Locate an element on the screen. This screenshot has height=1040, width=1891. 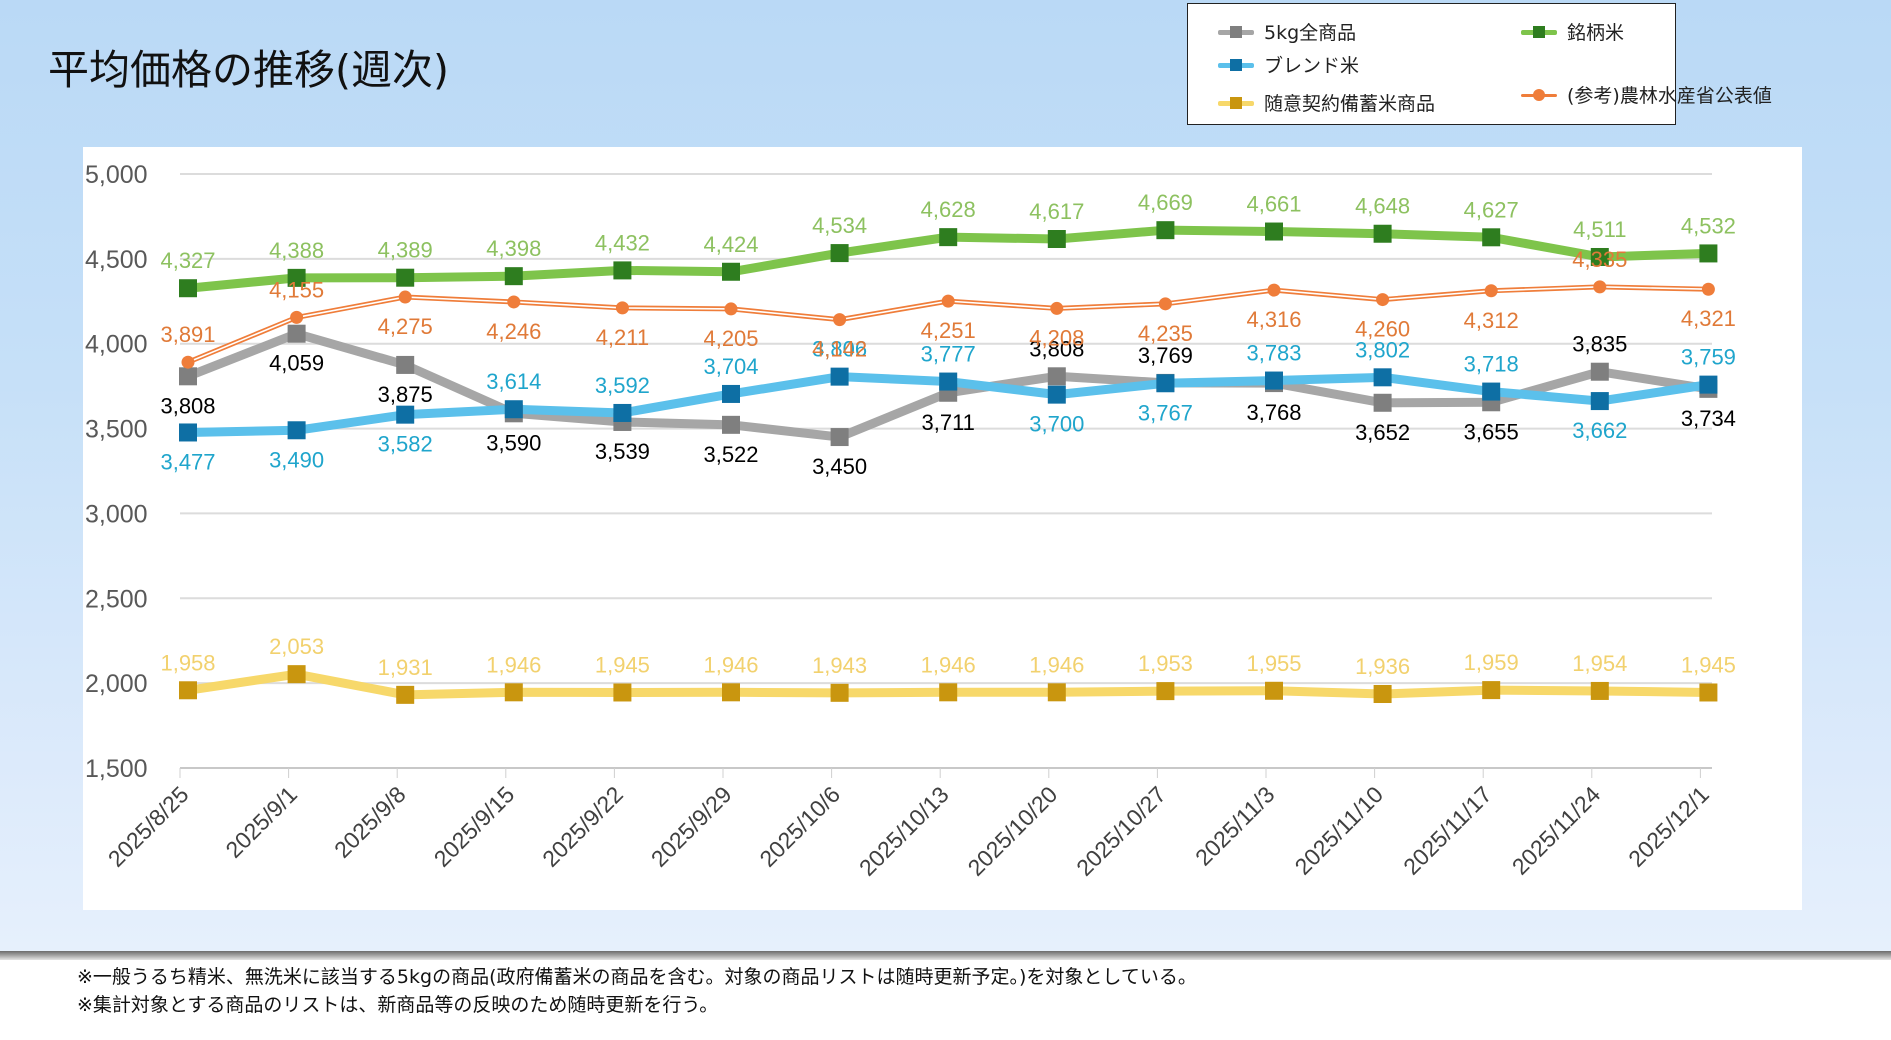
chart-legend: 5kg全商品 銘柄米 ブレンド米 随意契約備蓄米商品 (参考)農林水産省公表値 is located at coordinates (1479, 64).